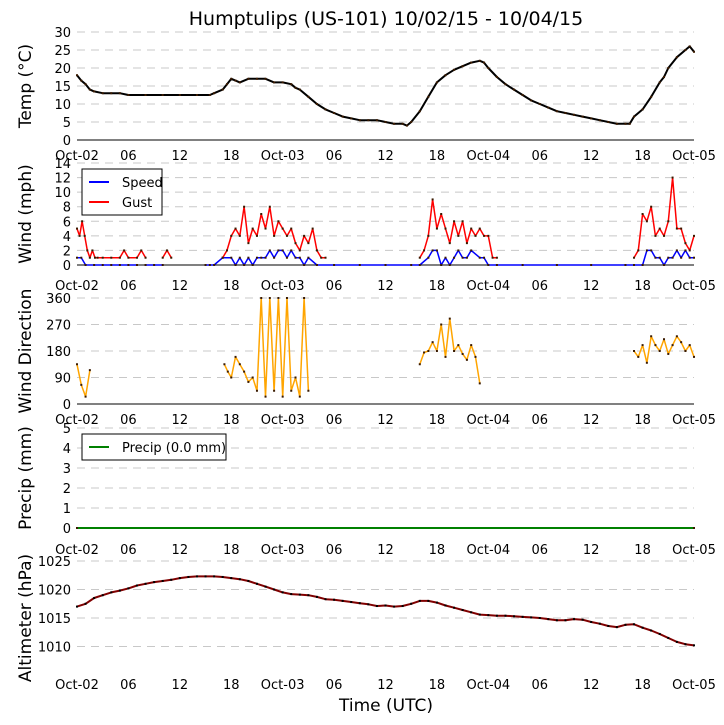 Image resolution: width=724 pixels, height=725 pixels. I want to click on x-tick-label: Oct-05, so click(694, 685).